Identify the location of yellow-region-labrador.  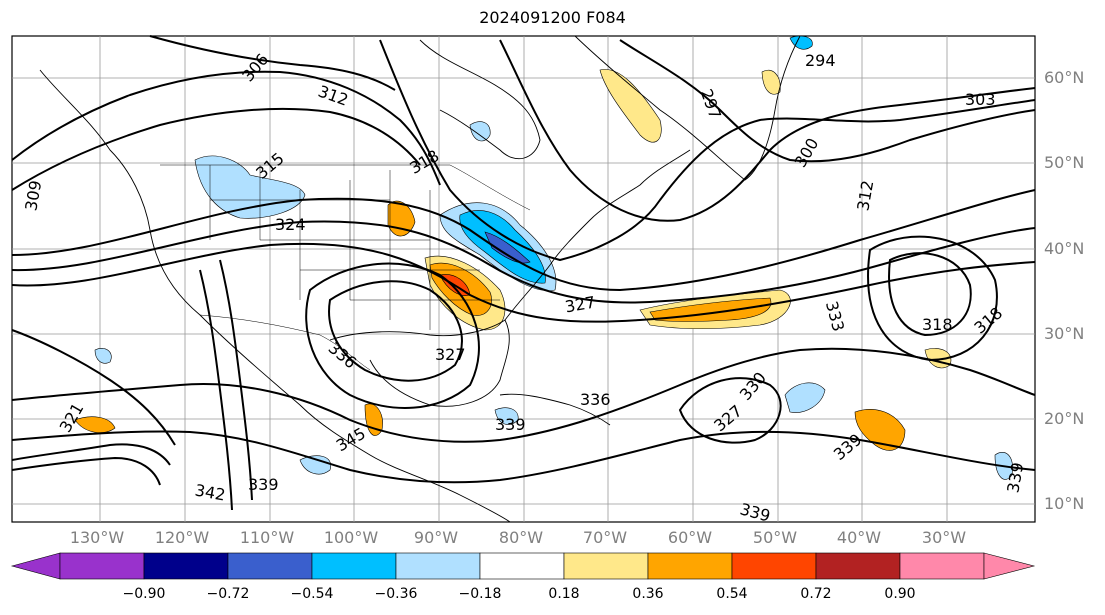
(630, 106).